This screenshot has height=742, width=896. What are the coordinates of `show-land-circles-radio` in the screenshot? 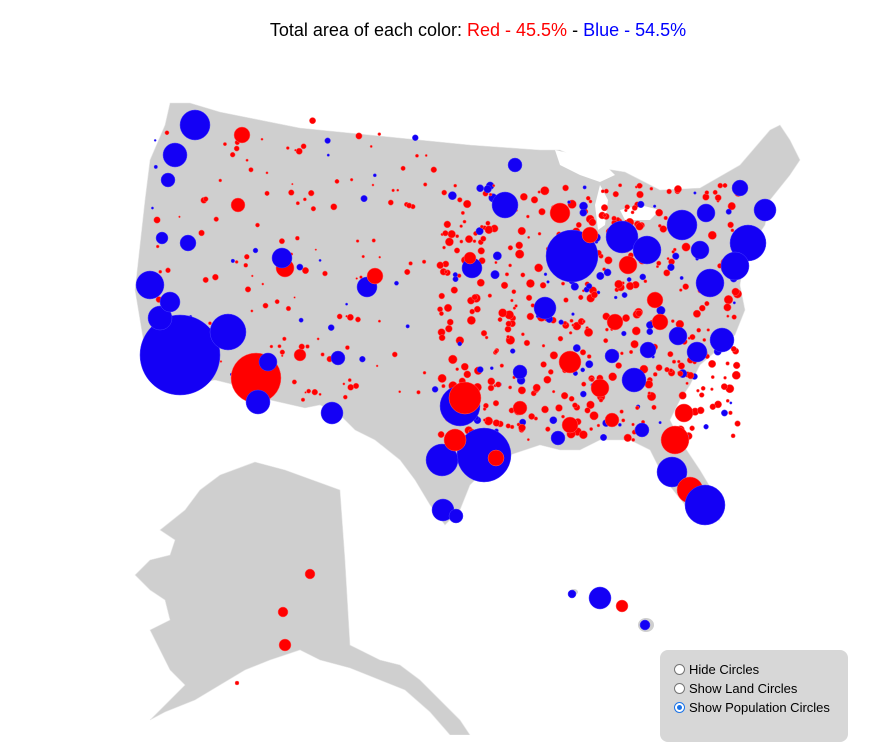 It's located at (679, 688).